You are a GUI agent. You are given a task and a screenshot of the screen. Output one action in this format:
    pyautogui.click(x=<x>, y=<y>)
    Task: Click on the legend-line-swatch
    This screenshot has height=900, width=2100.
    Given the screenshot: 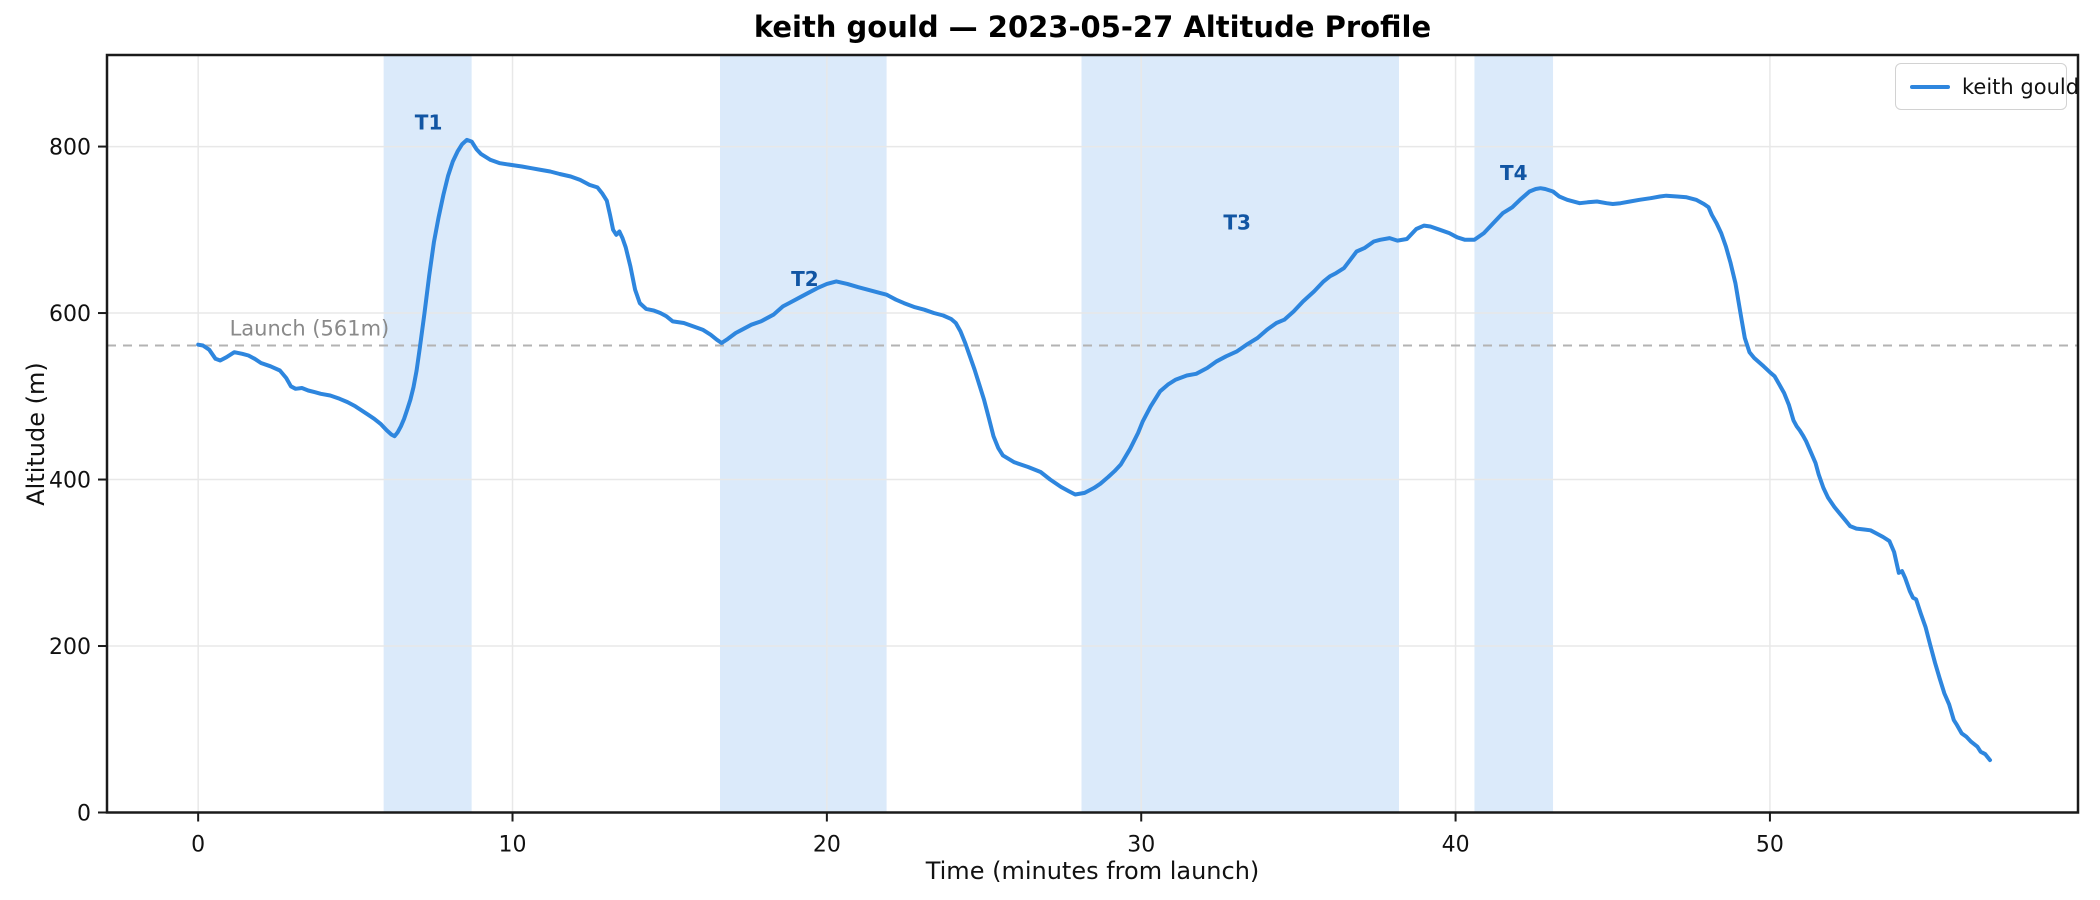 What is the action you would take?
    pyautogui.click(x=1930, y=86)
    